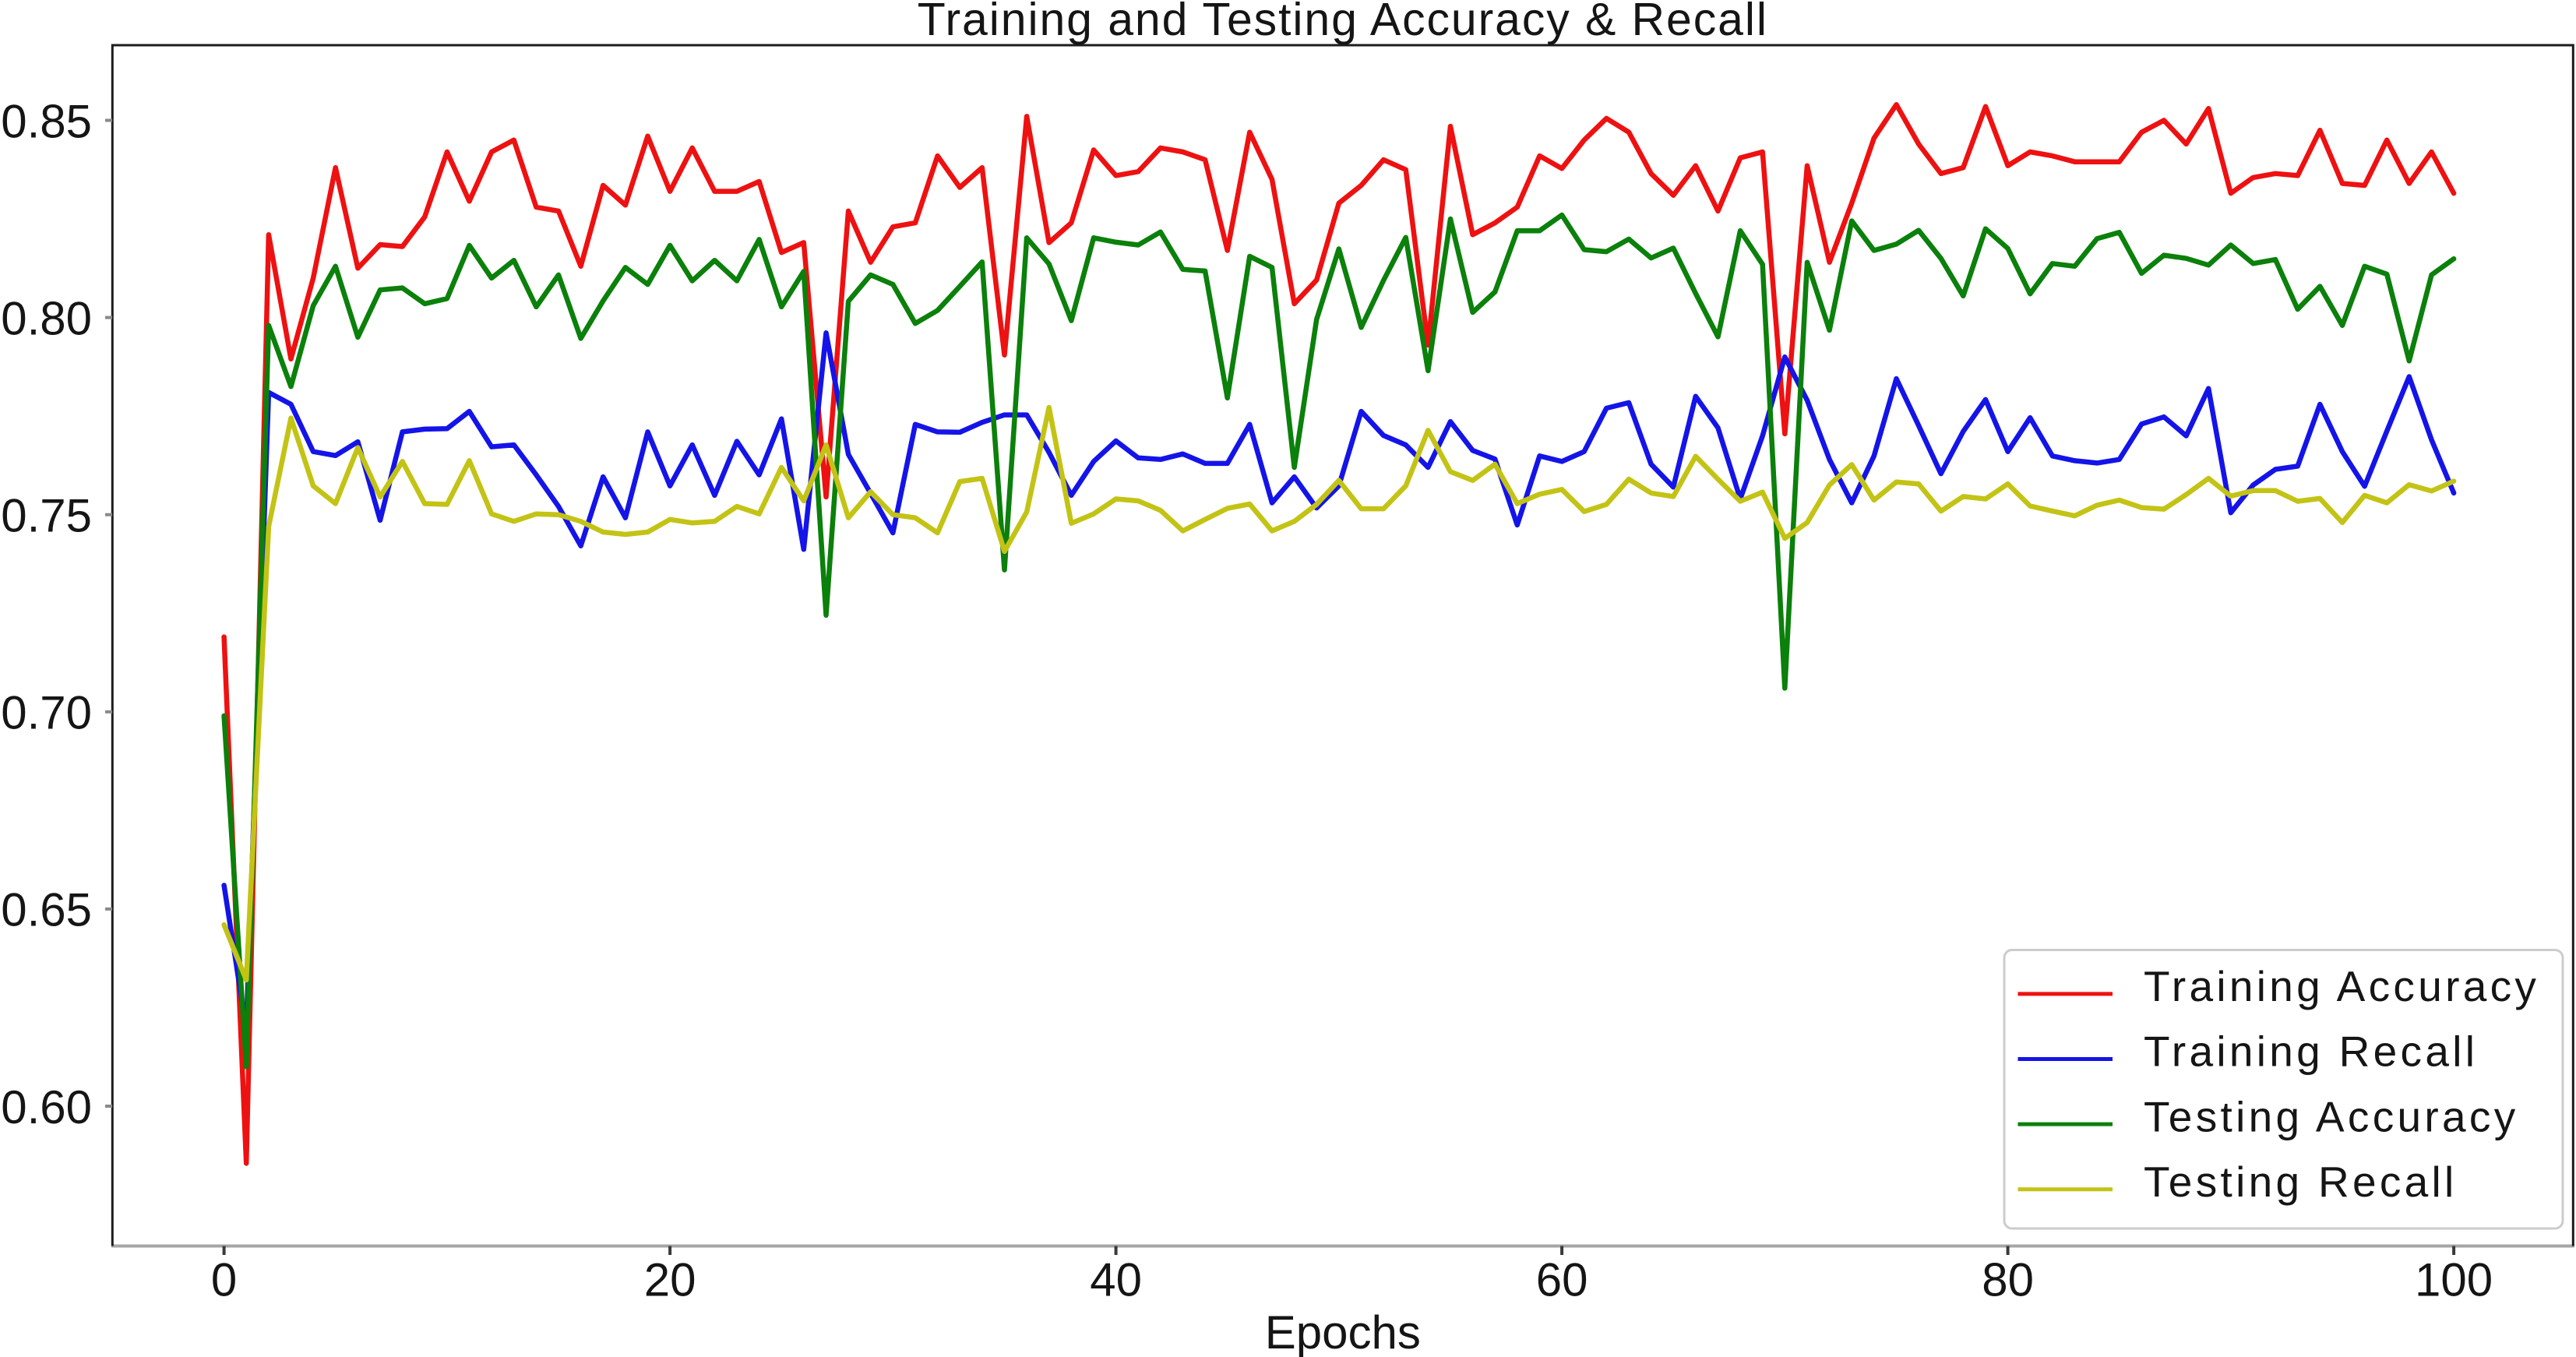 This screenshot has width=2576, height=1357. I want to click on svg-text: 0.80, so click(46, 318).